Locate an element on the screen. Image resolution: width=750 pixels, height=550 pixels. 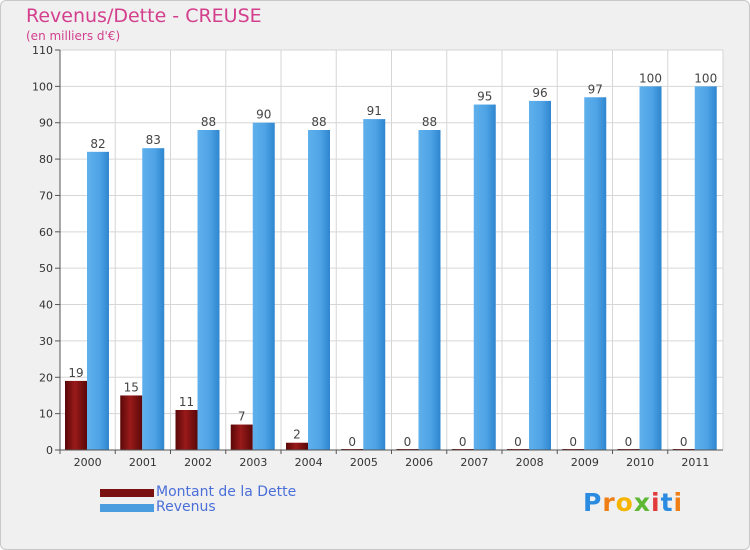
x-tick-label: 2002 is located at coordinates (198, 462).